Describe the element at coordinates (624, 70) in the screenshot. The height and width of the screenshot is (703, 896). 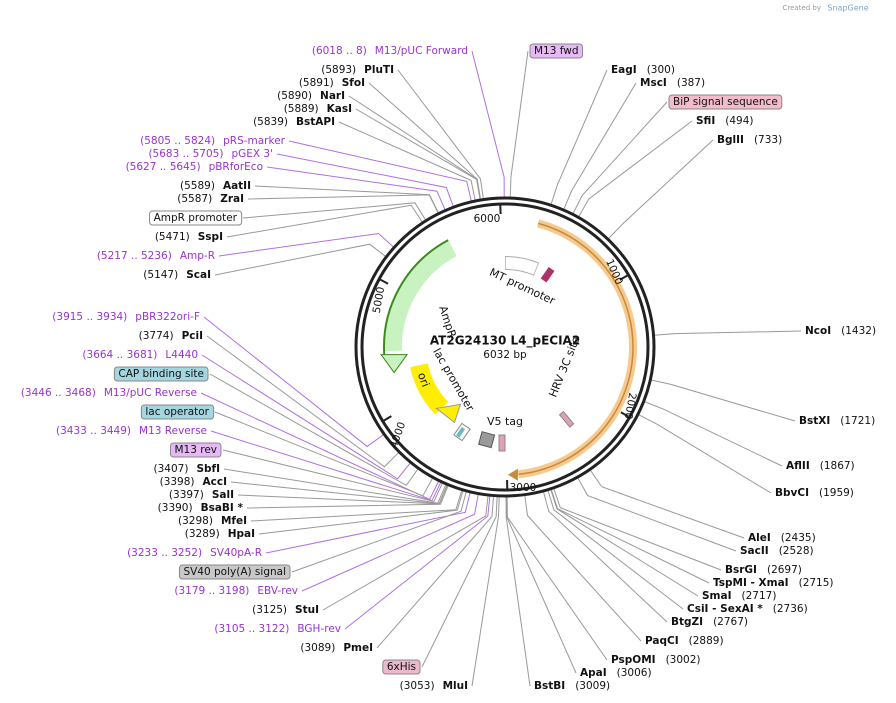
I see `site-name: EagI` at that location.